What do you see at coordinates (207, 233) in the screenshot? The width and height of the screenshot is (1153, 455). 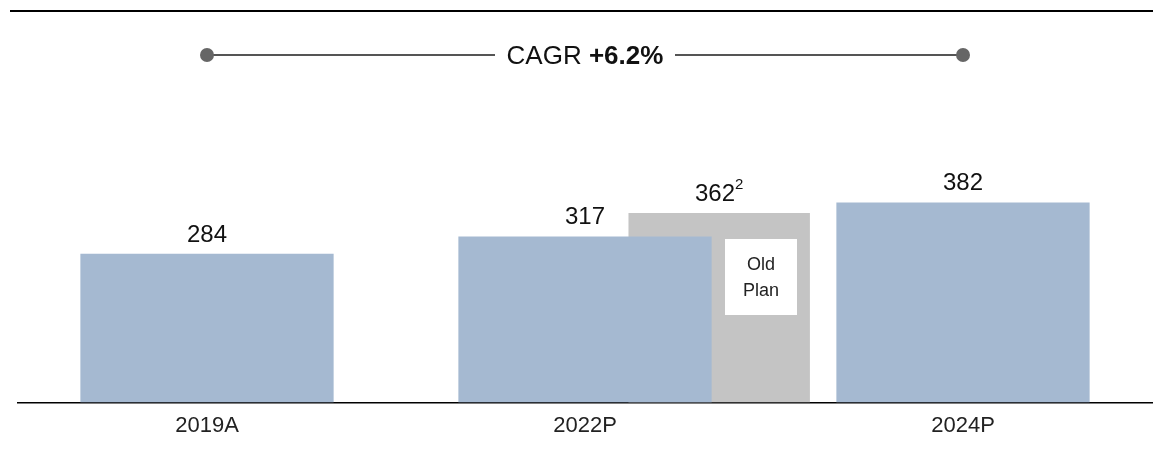 I see `data-label: 284` at bounding box center [207, 233].